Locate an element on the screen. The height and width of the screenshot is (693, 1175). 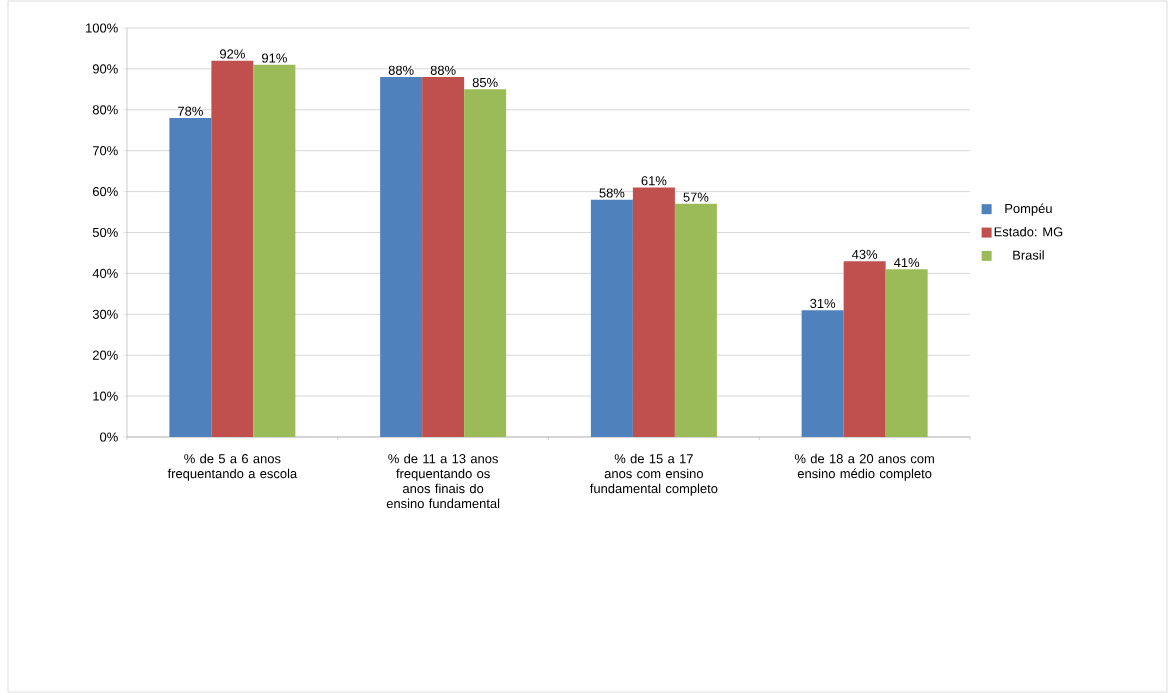
y-tick-label: 10% is located at coordinates (105, 396).